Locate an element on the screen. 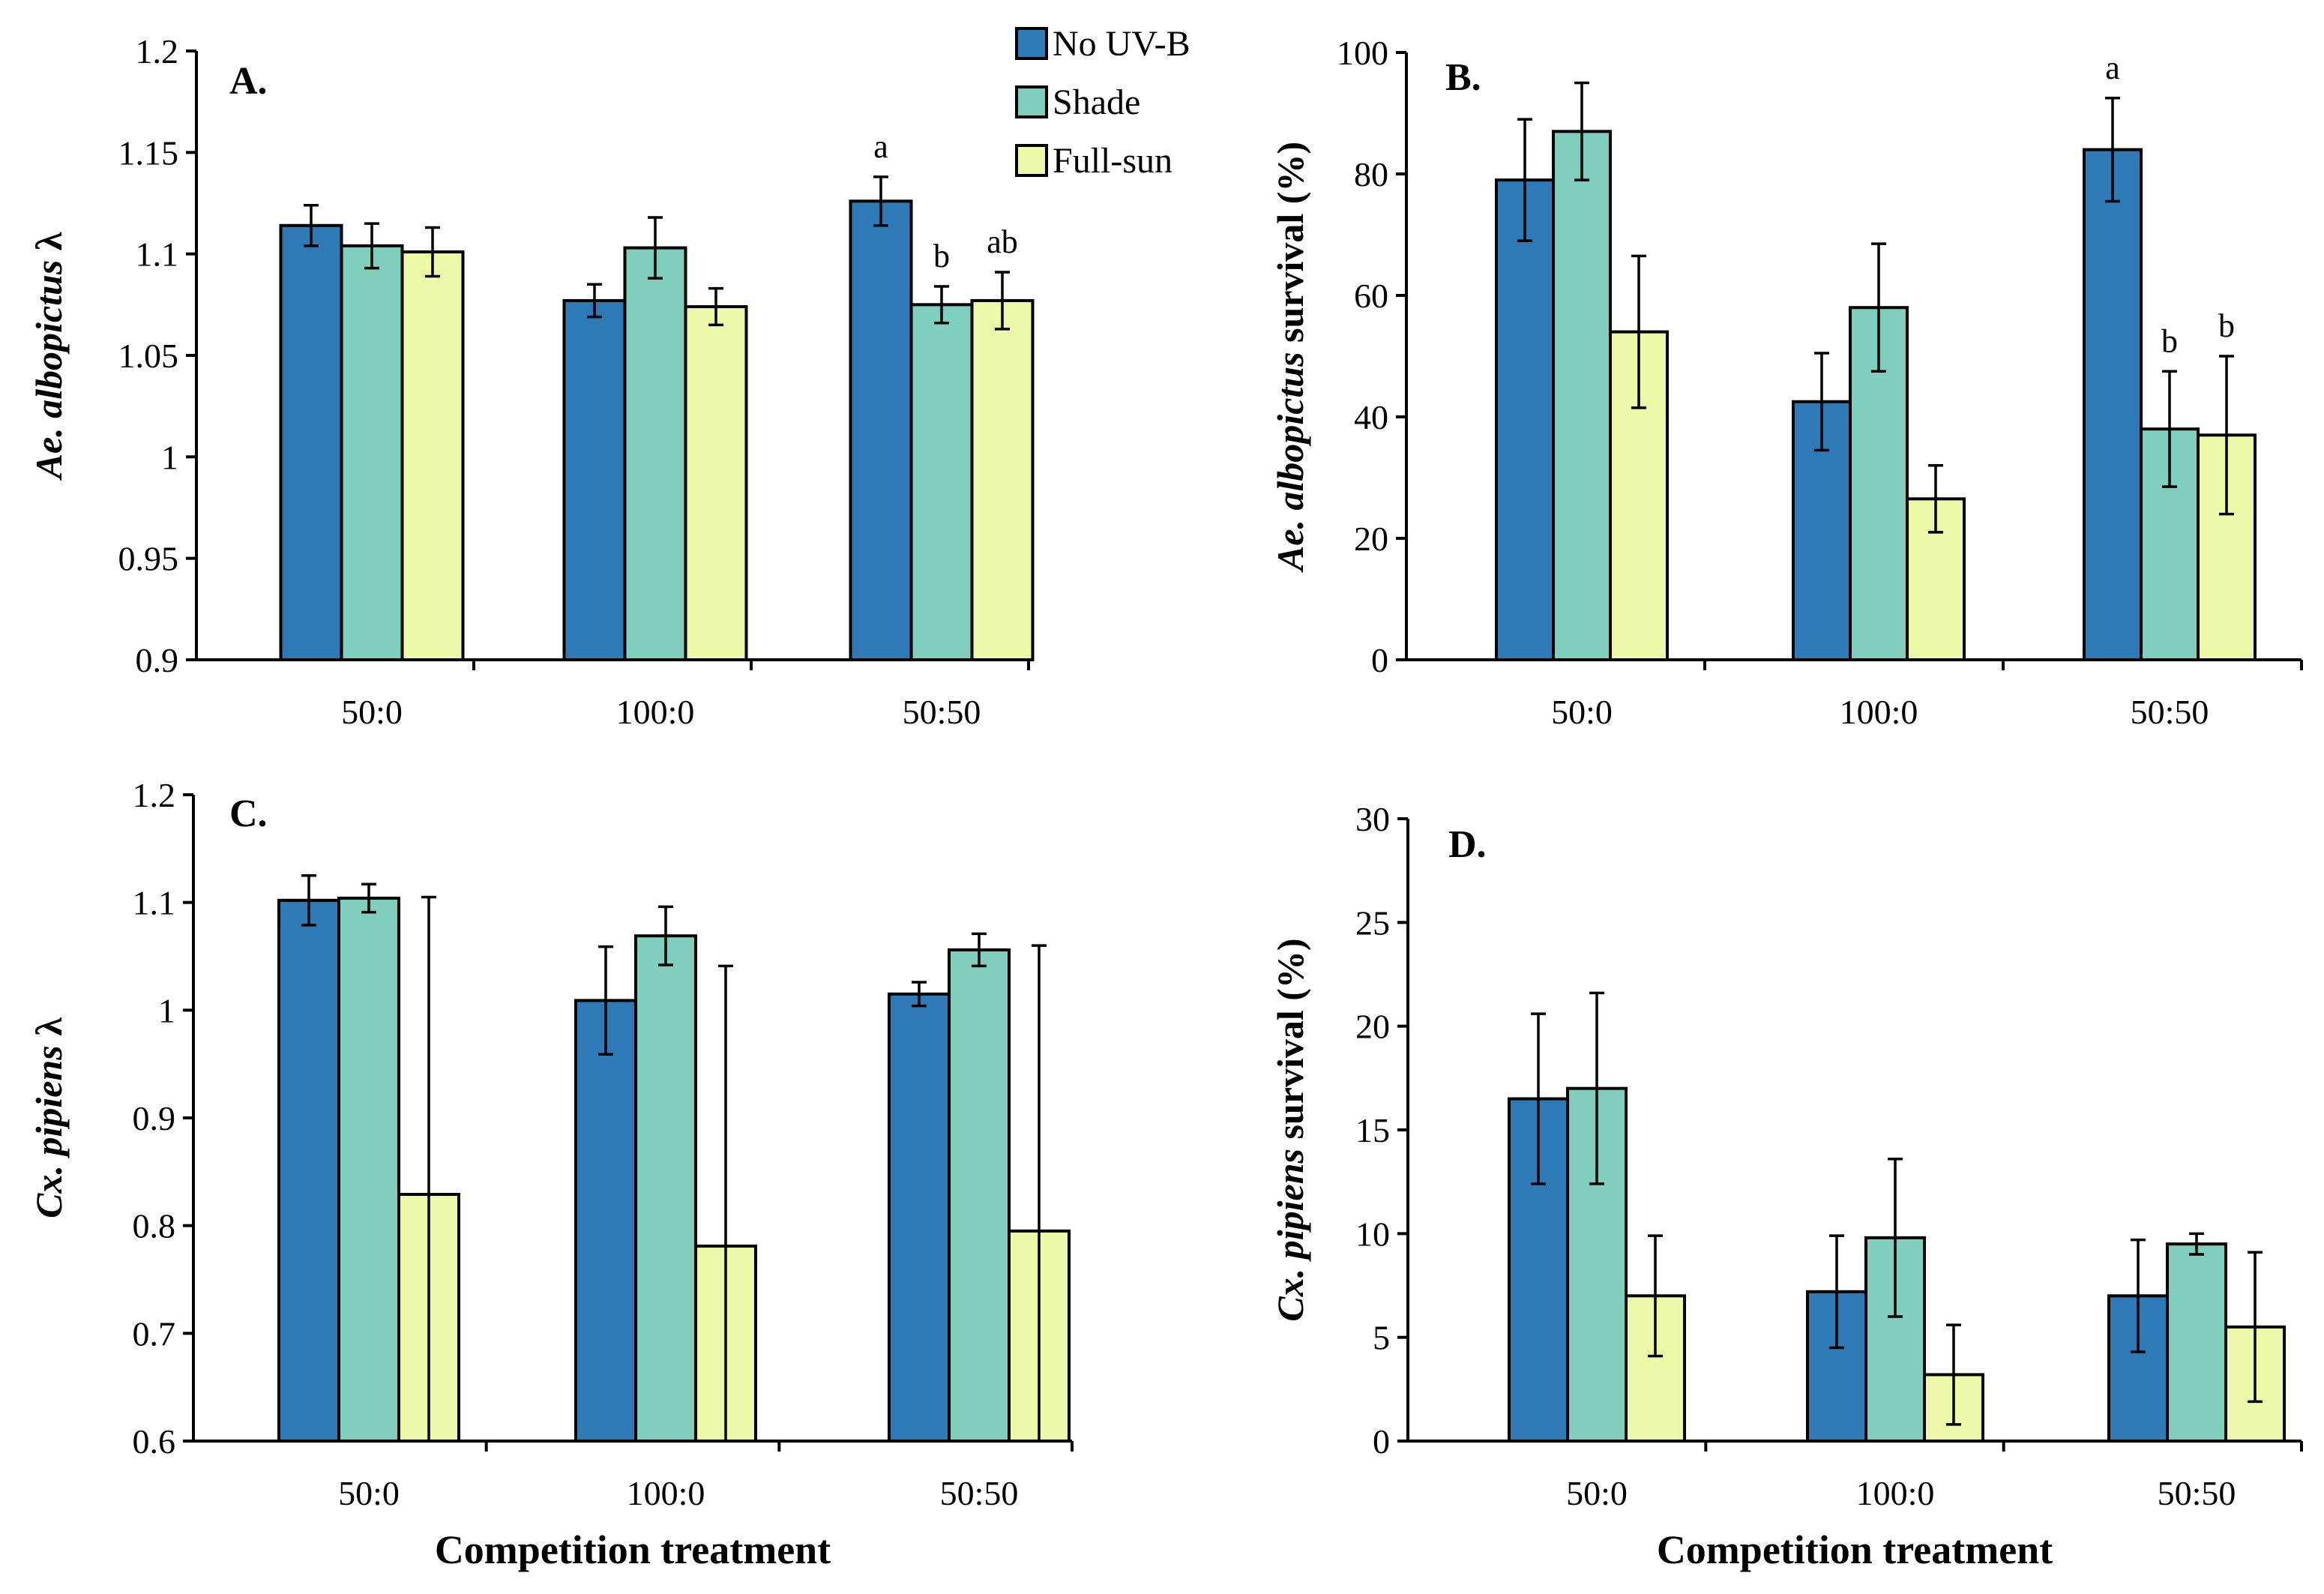 The height and width of the screenshot is (1594, 2324). panel-label: C. is located at coordinates (248, 814).